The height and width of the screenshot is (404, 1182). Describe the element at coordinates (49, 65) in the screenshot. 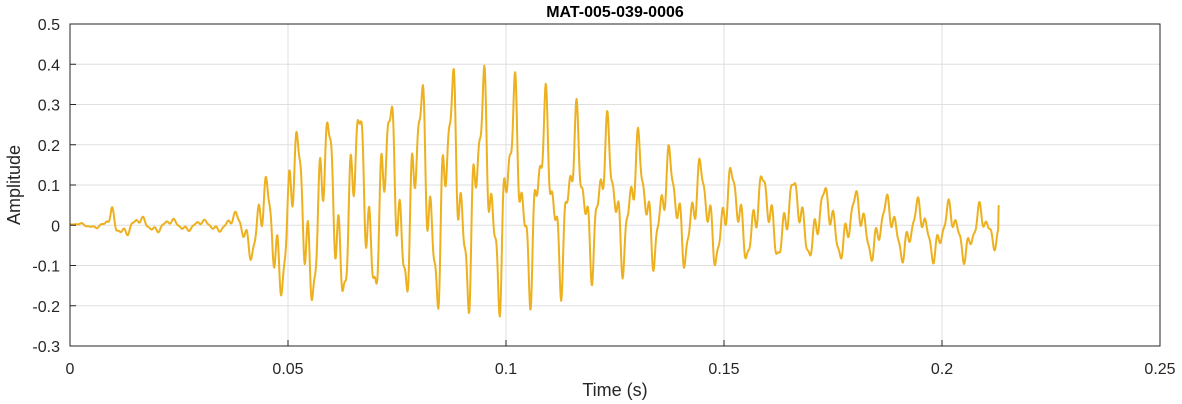

I see `y-tick-label: 0.4` at that location.